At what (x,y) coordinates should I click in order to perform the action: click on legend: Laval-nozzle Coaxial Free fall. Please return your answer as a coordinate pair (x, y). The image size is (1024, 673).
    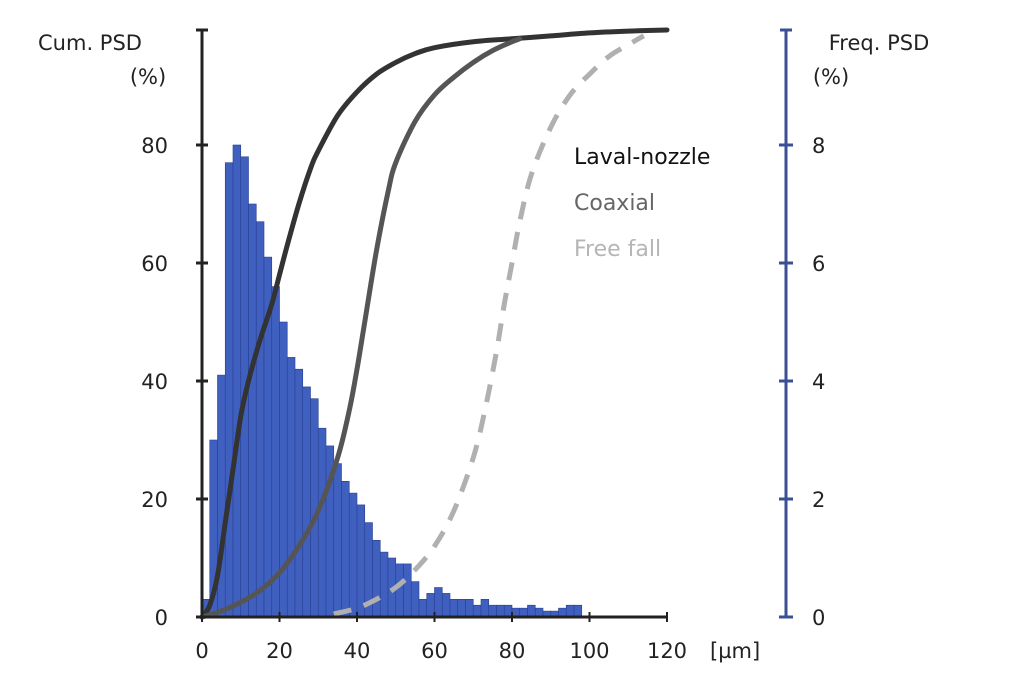
    Looking at the image, I should click on (642, 203).